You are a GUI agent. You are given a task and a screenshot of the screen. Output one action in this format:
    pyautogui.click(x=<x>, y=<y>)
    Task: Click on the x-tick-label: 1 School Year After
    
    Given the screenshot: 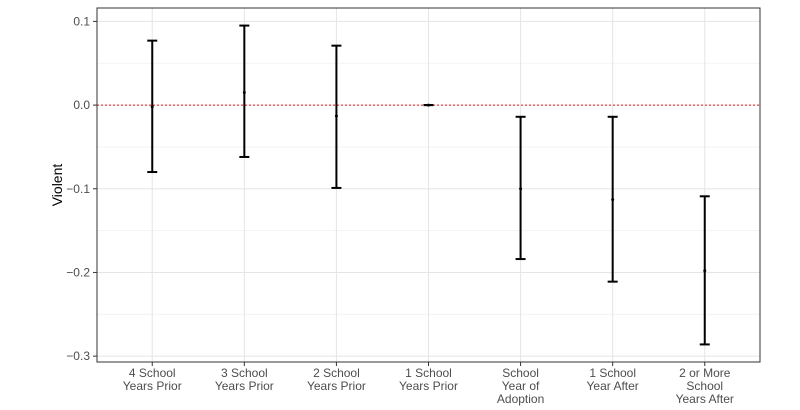 What is the action you would take?
    pyautogui.click(x=613, y=379)
    